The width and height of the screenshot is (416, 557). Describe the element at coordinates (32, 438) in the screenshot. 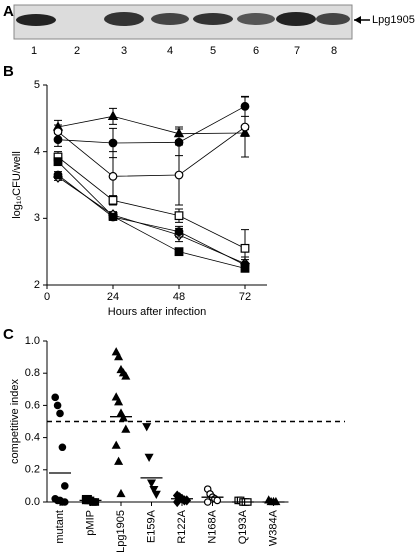

I see `y-tick-label: 0.4` at that location.